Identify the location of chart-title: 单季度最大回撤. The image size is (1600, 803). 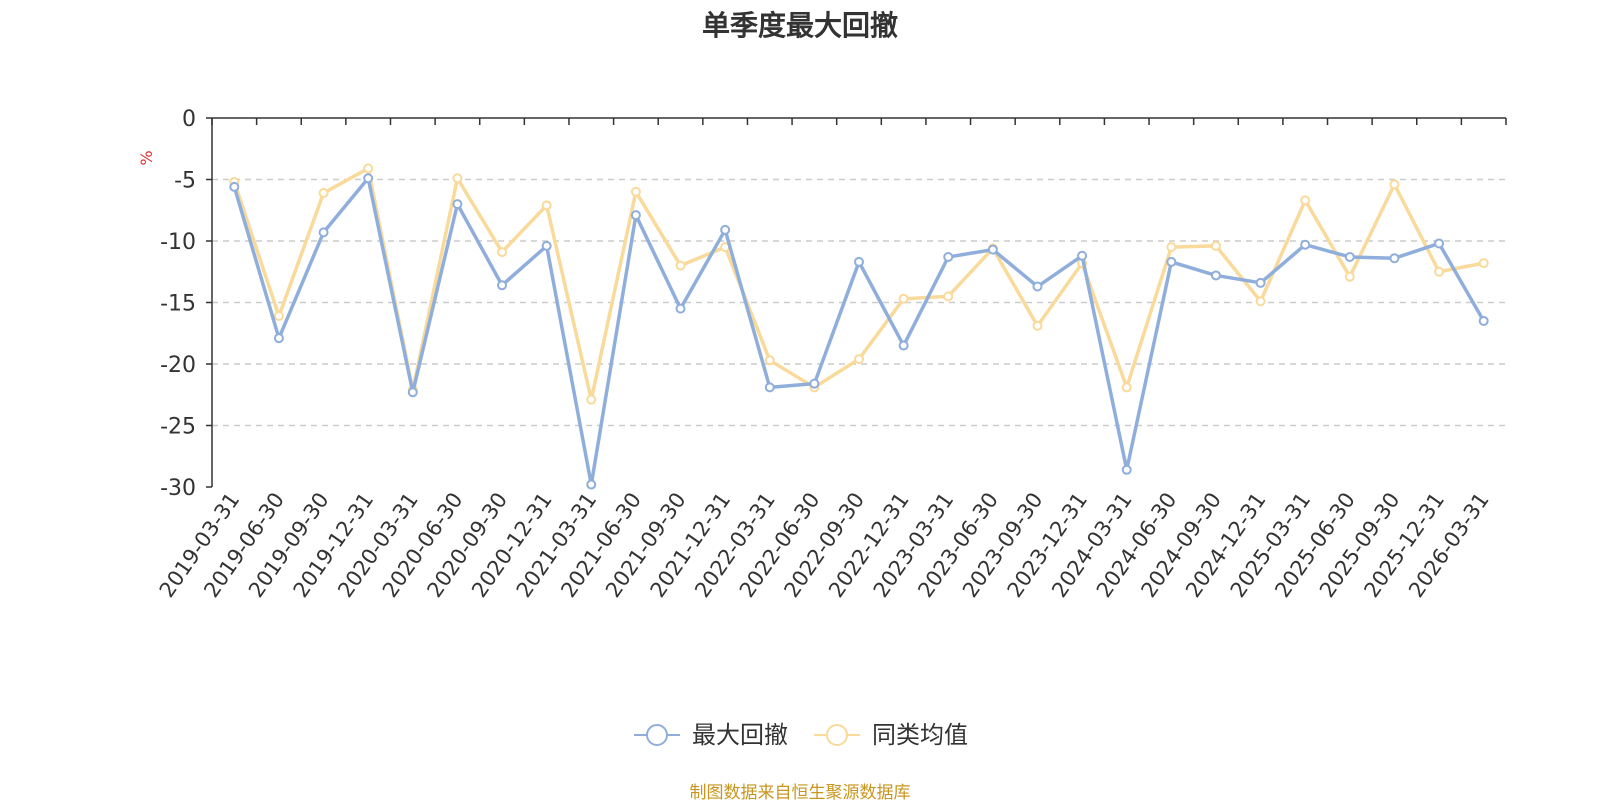
(799, 25).